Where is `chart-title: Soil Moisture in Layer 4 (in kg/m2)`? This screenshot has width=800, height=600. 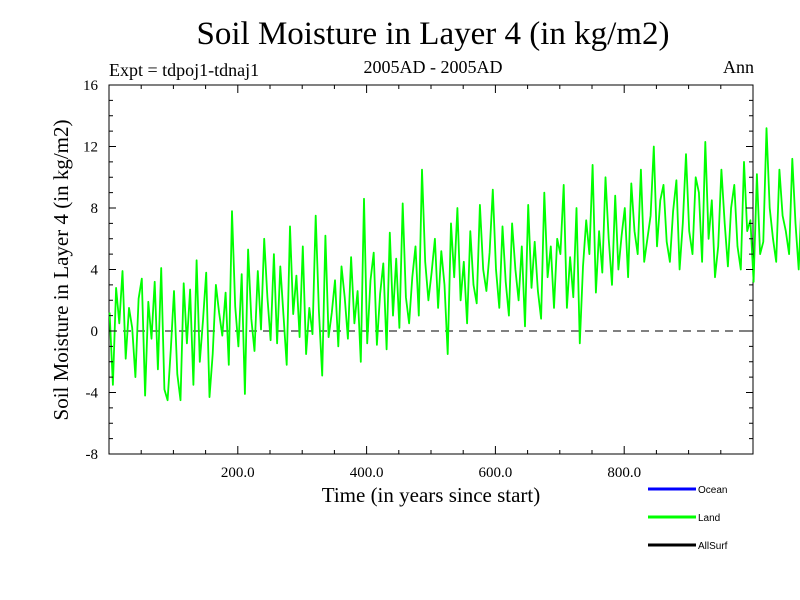 chart-title: Soil Moisture in Layer 4 (in kg/m2) is located at coordinates (433, 34).